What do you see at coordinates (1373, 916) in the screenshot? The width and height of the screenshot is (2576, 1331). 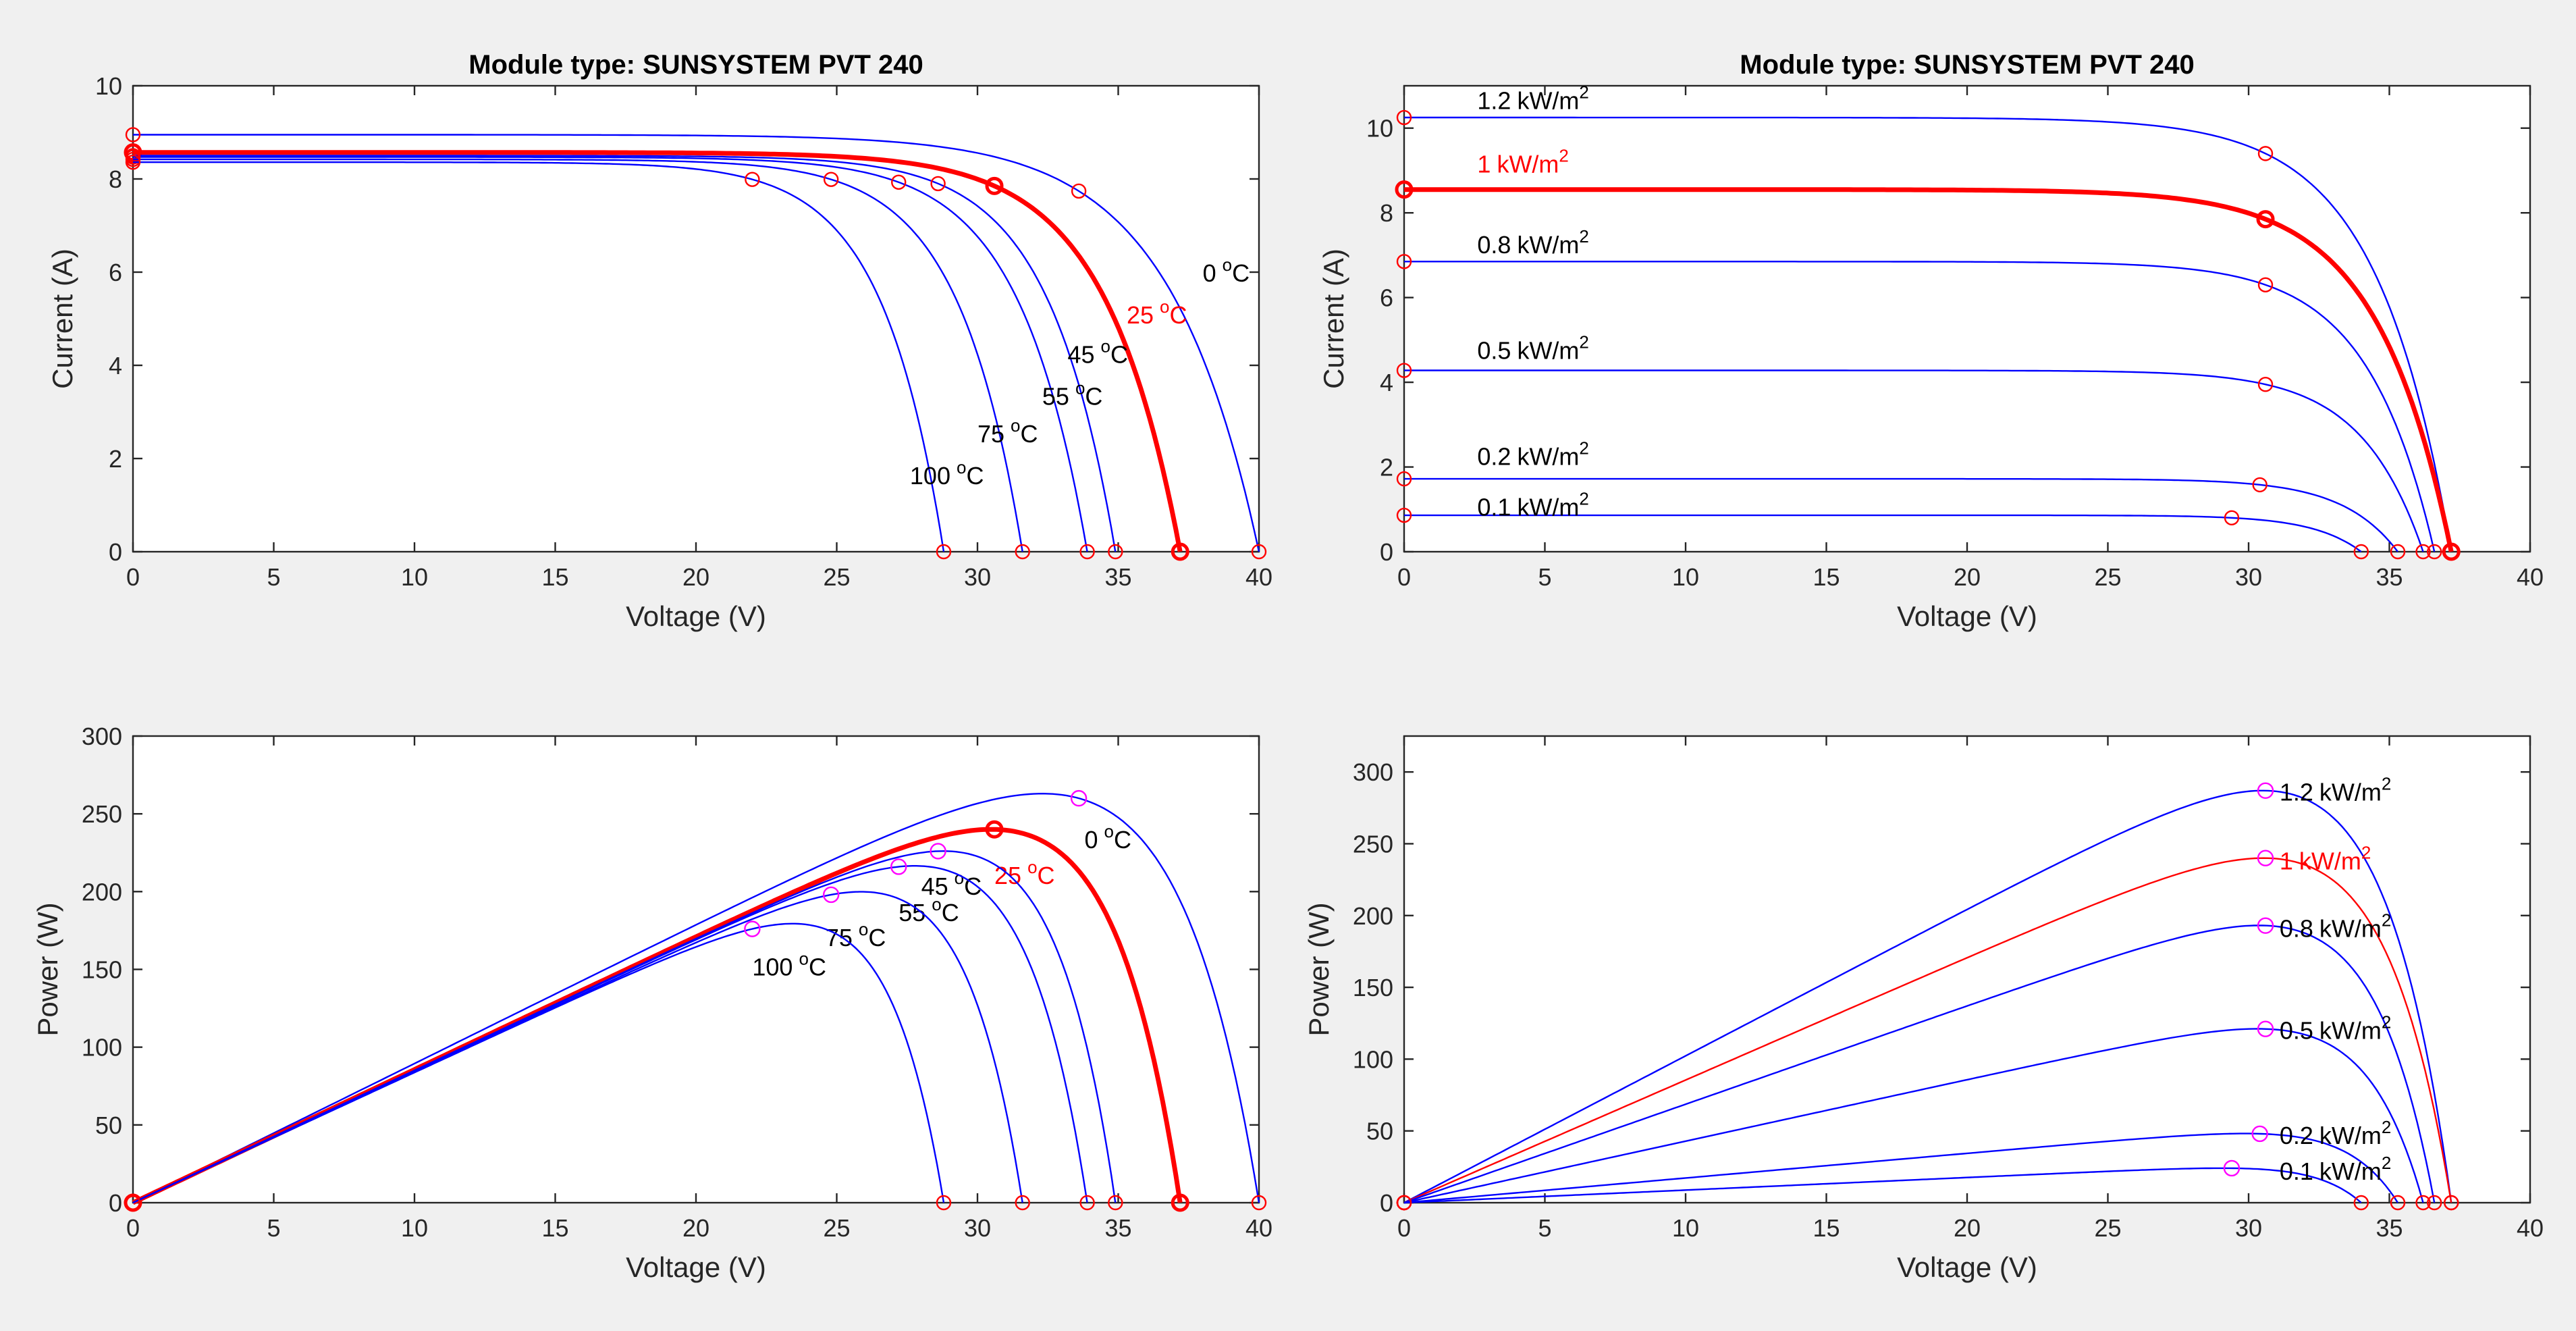 I see `y-tick-label: 200` at bounding box center [1373, 916].